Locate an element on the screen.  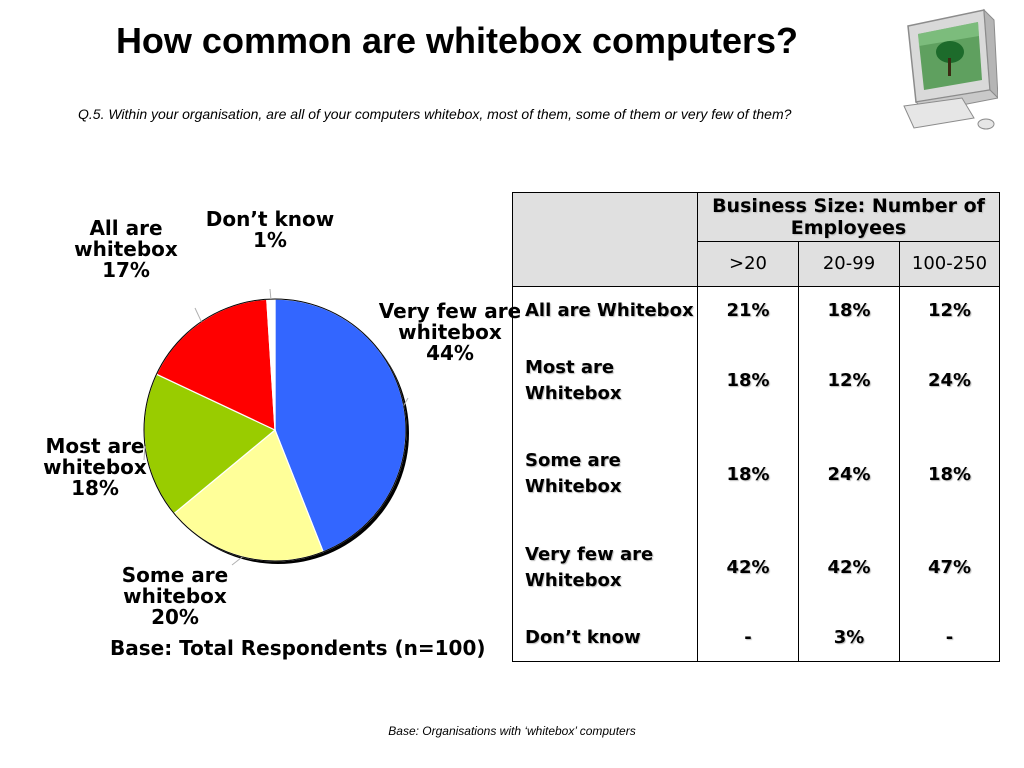
slice-percent: 17% is located at coordinates (126, 270).